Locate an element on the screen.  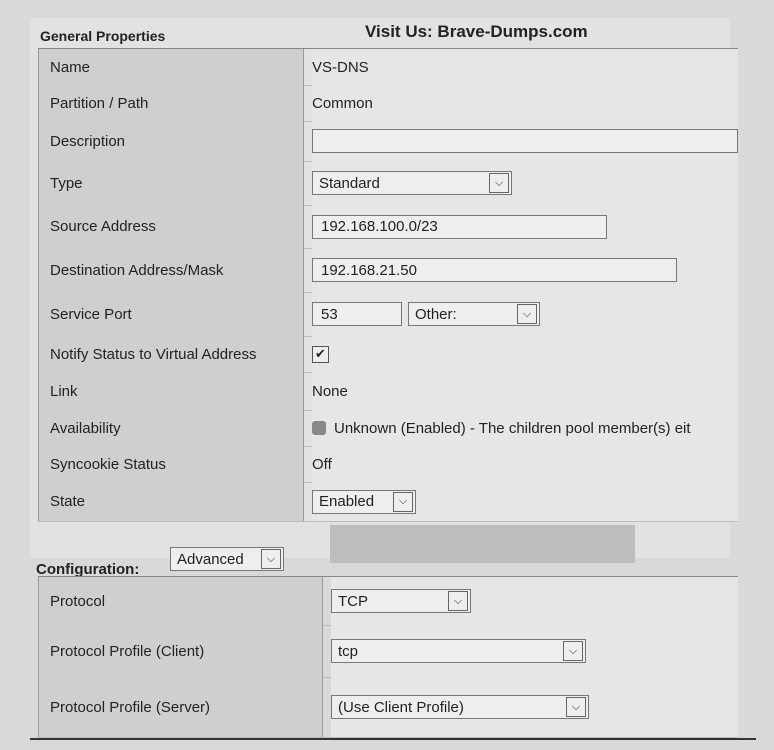
row-link: Link None is located at coordinates (388, 391).